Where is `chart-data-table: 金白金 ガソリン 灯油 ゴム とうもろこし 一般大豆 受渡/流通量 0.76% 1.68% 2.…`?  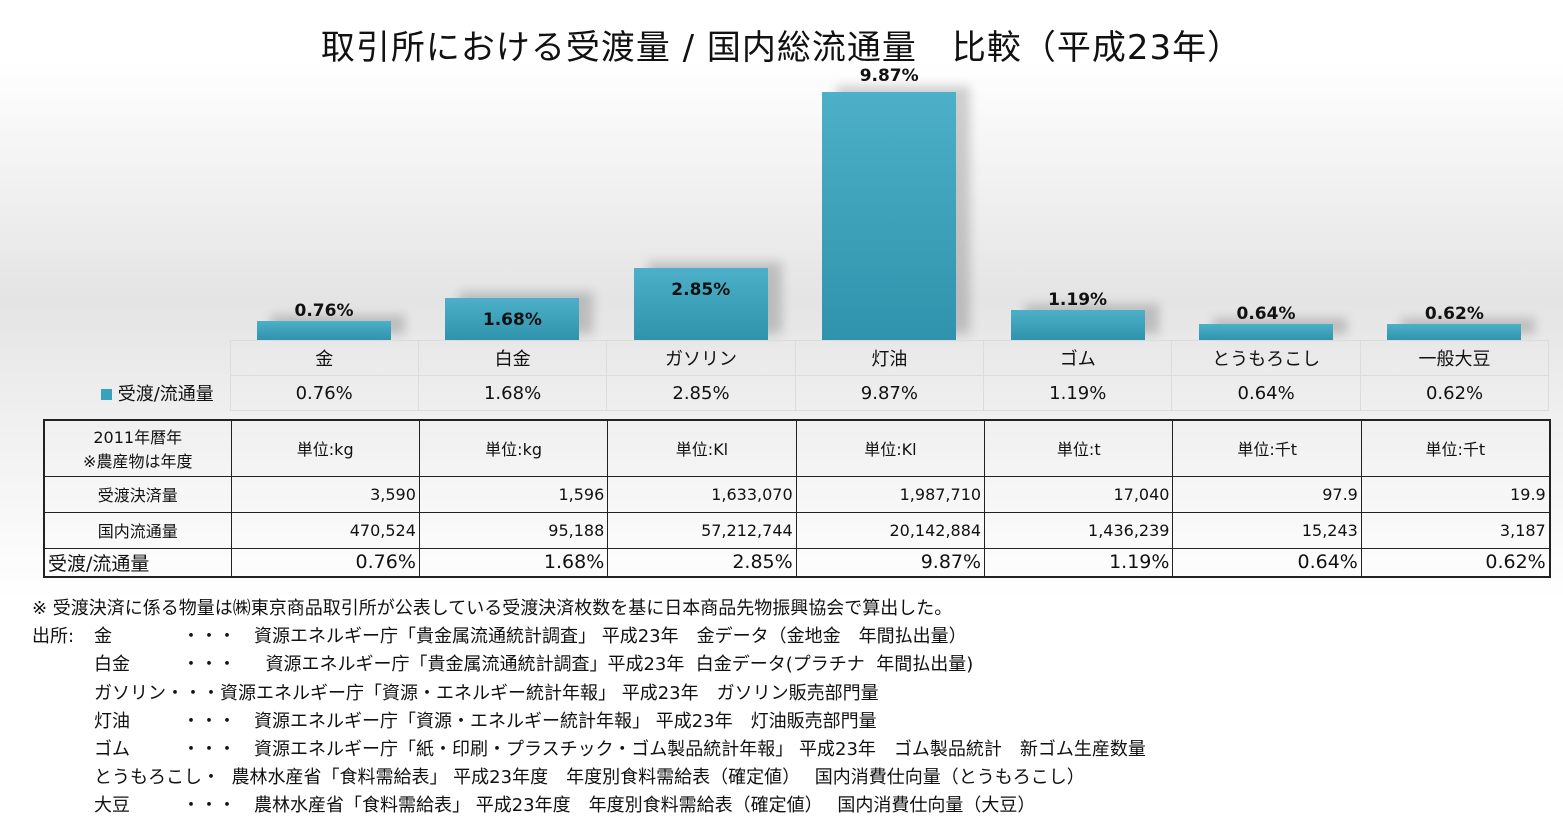 chart-data-table: 金白金 ガソリン 灯油 ゴム とうもろこし 一般大豆 受渡/流通量 0.76% 1.68% 2.… is located at coordinates (817, 375).